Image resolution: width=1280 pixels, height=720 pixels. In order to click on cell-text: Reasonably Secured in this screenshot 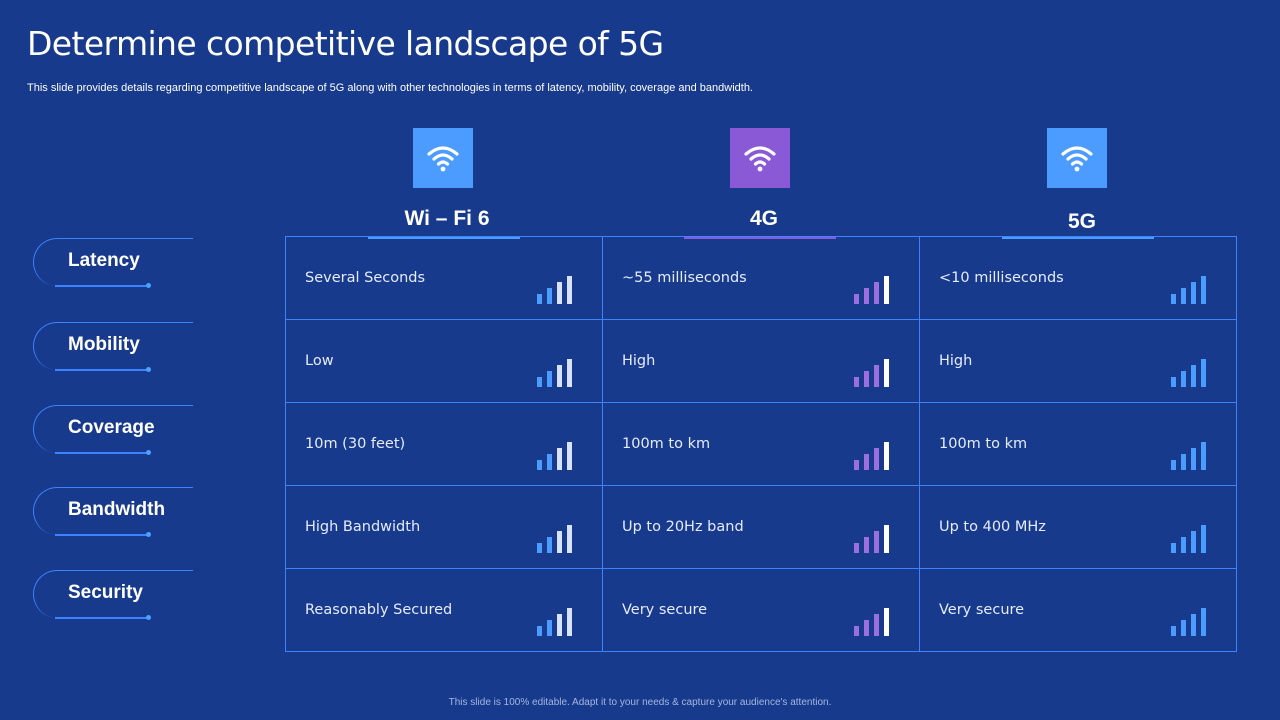, I will do `click(379, 610)`.